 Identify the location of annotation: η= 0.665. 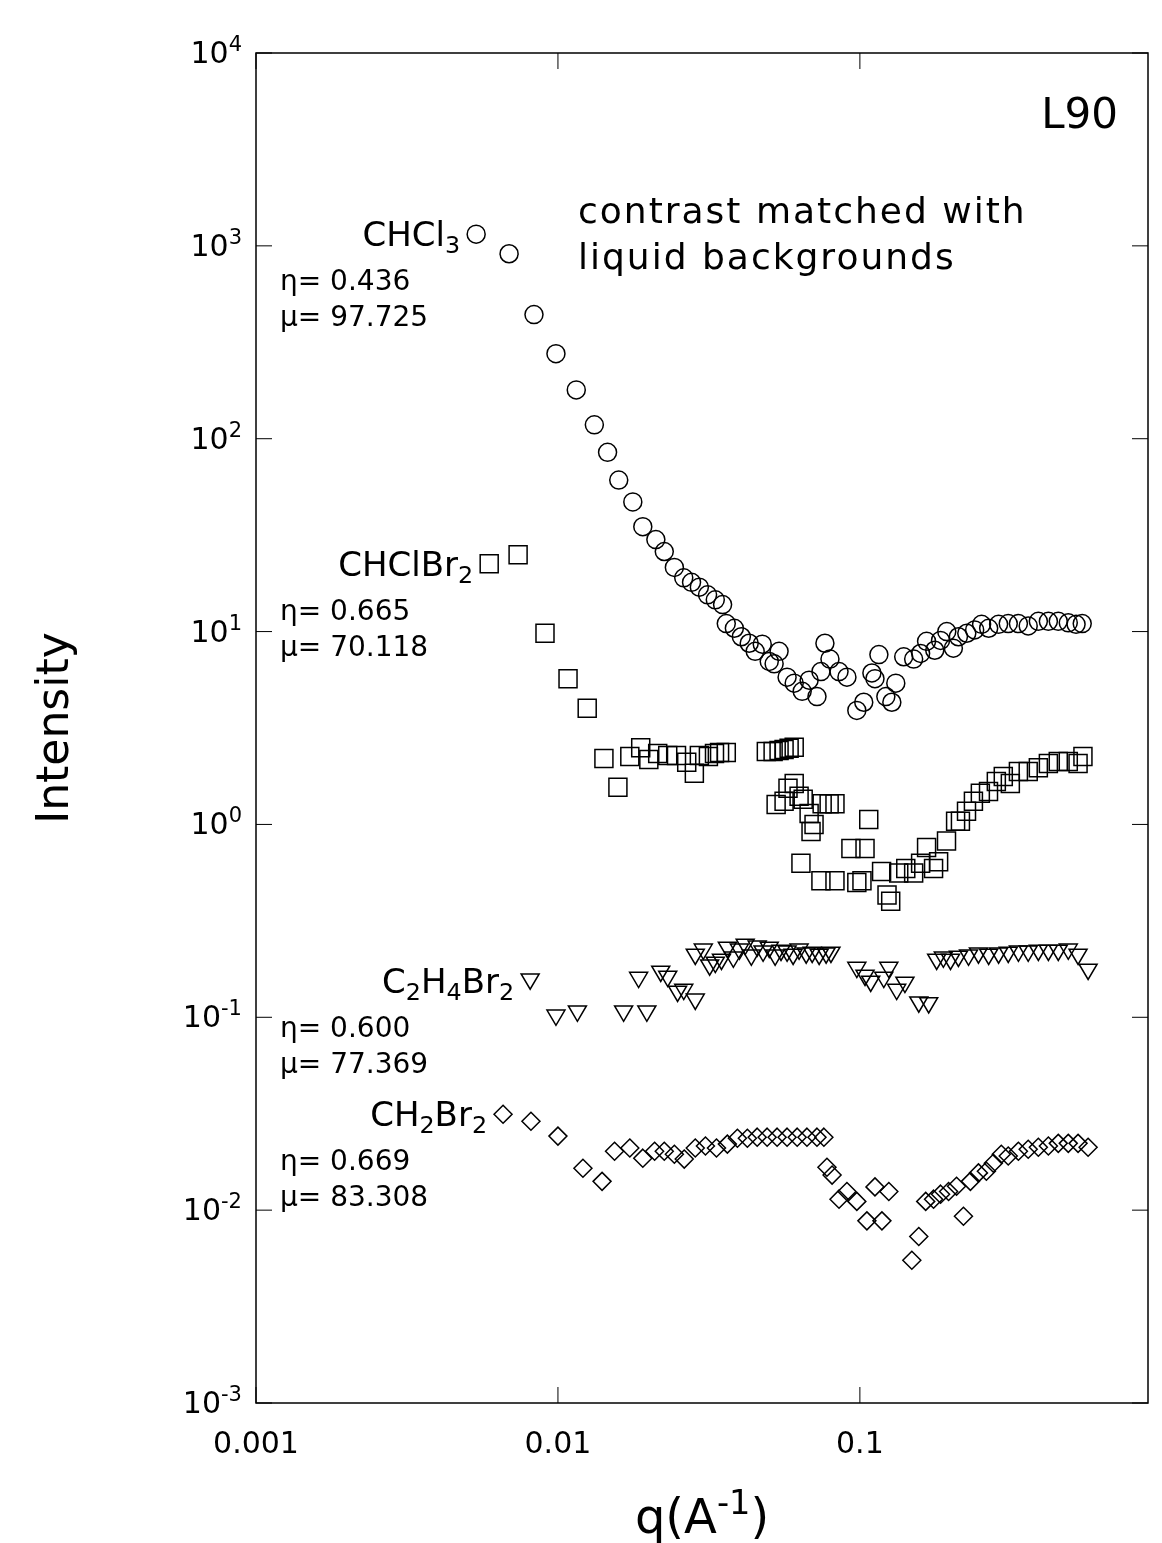
(345, 610).